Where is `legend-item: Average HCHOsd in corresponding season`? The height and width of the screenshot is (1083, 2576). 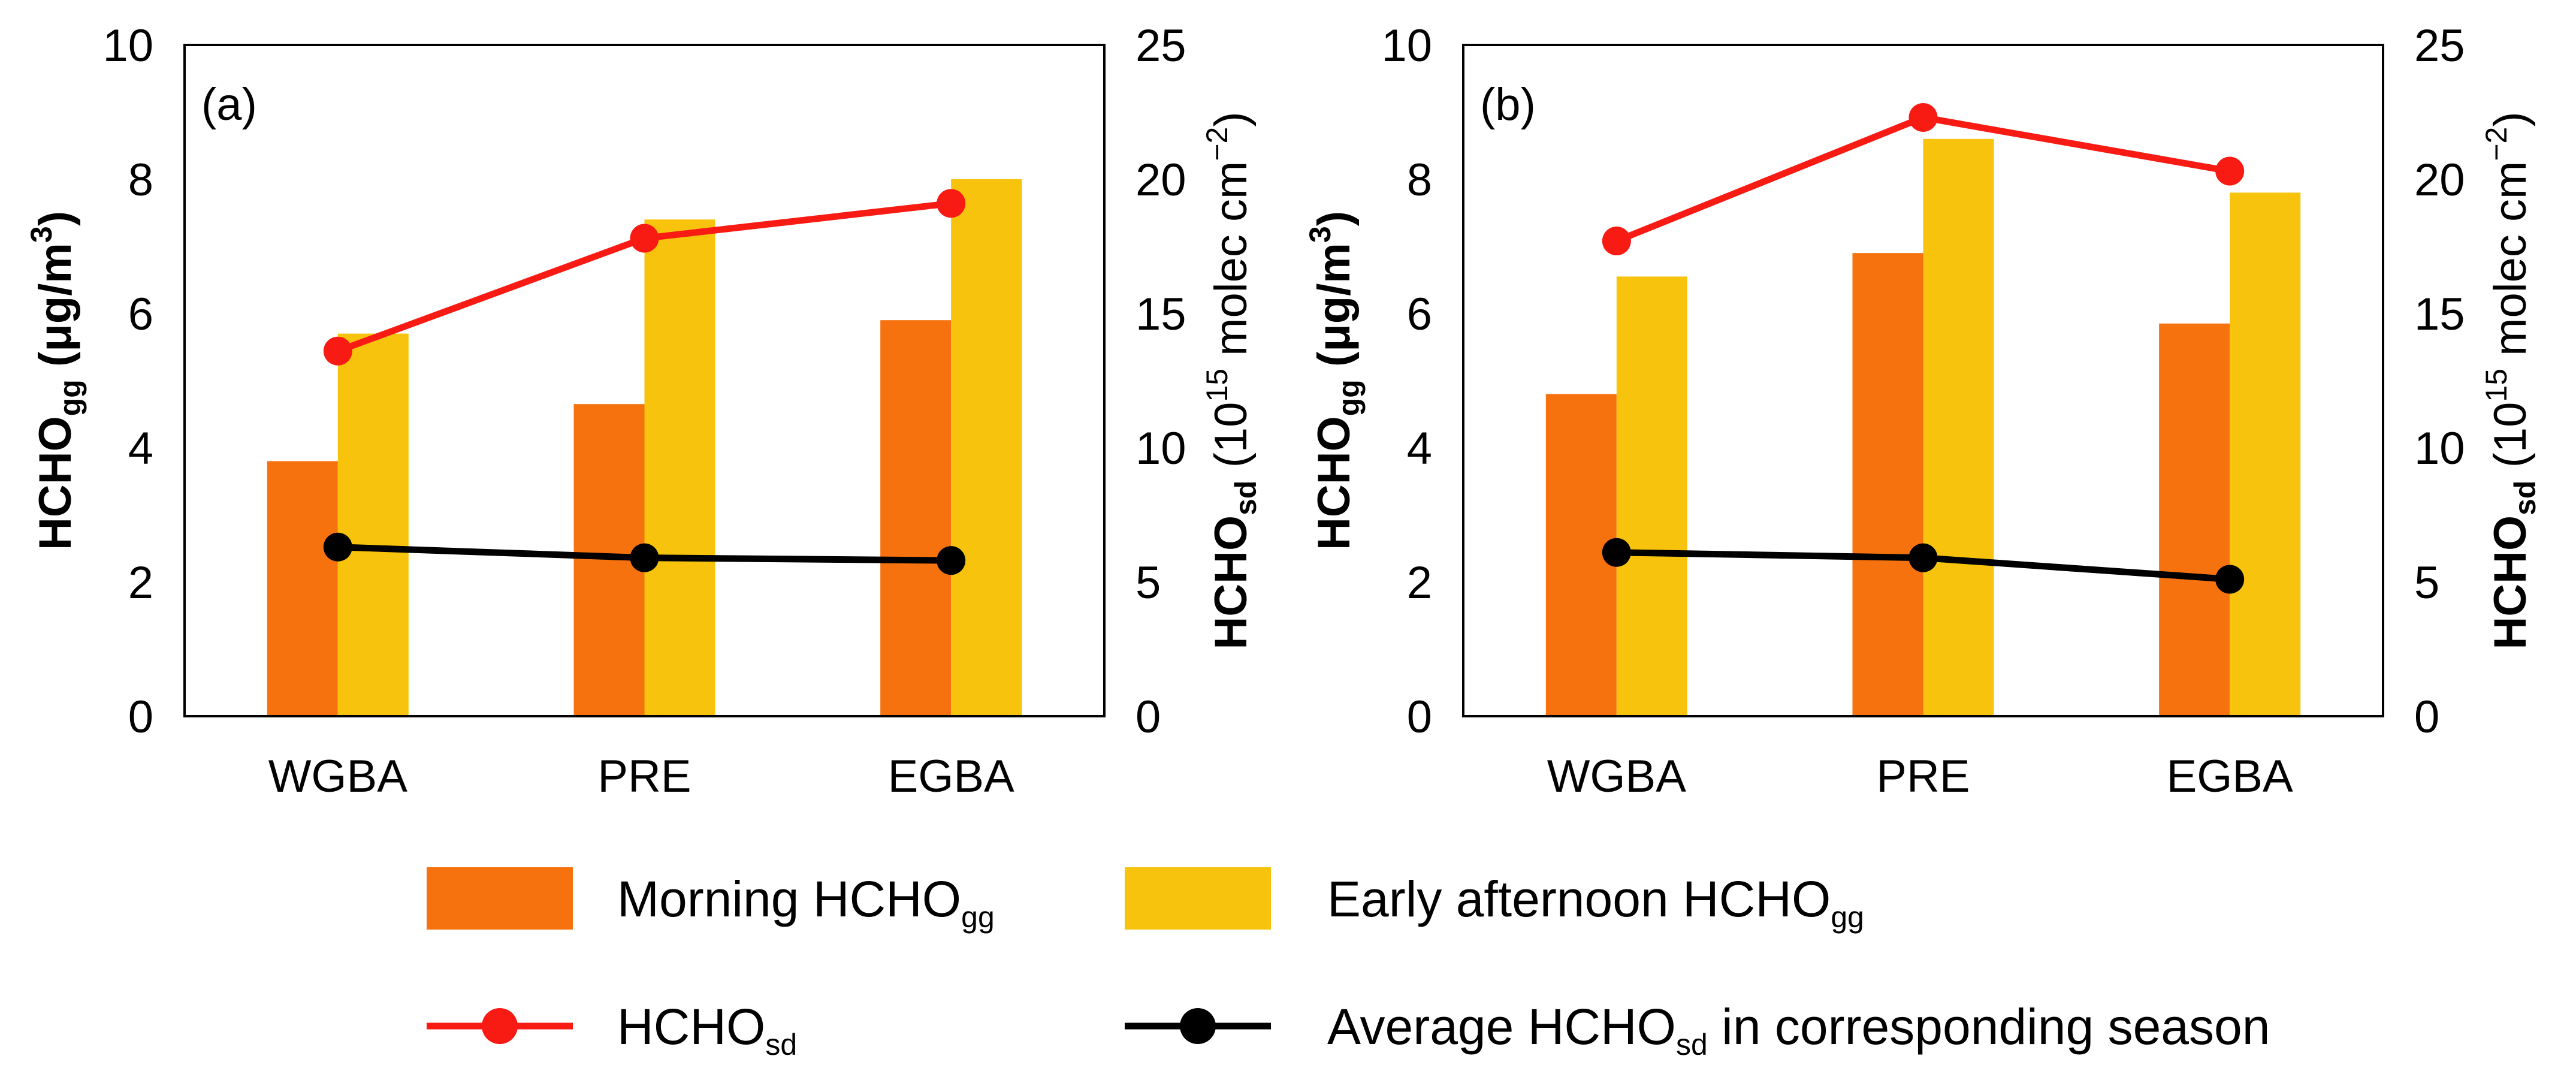 legend-item: Average HCHOsd in corresponding season is located at coordinates (1698, 1029).